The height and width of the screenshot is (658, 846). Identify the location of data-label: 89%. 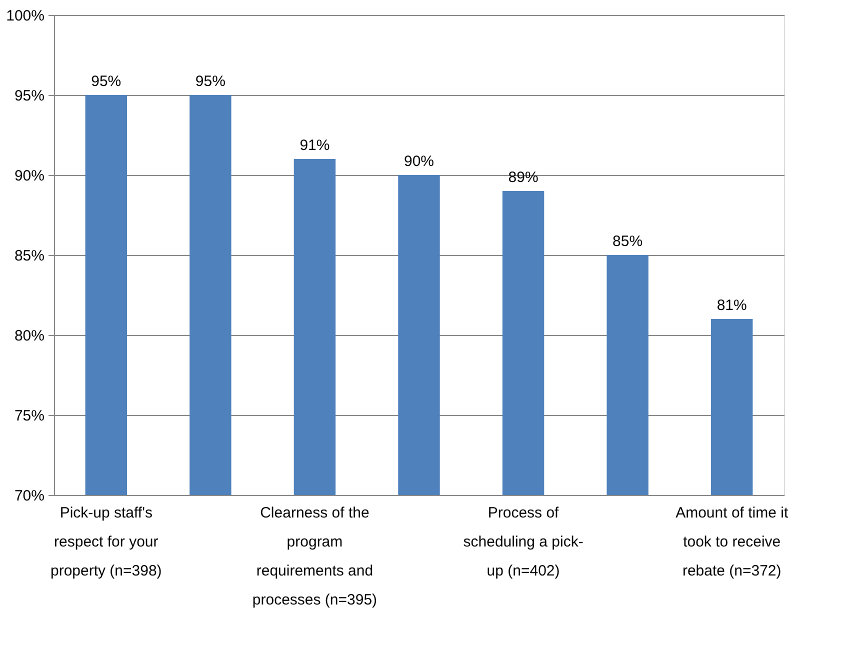
(523, 177).